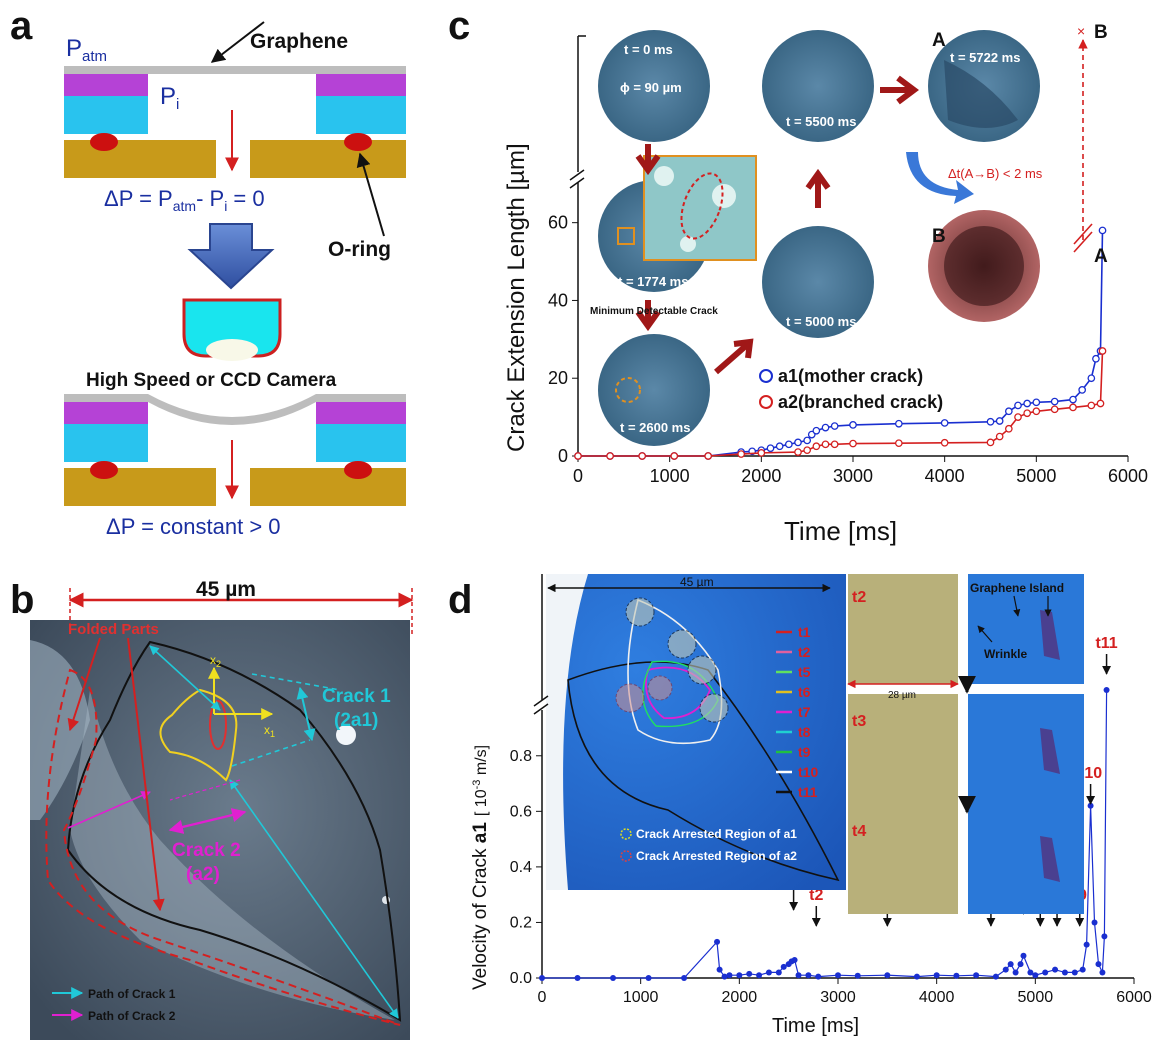  I want to click on panel-d-xtick-label: 5000, so click(1036, 997).